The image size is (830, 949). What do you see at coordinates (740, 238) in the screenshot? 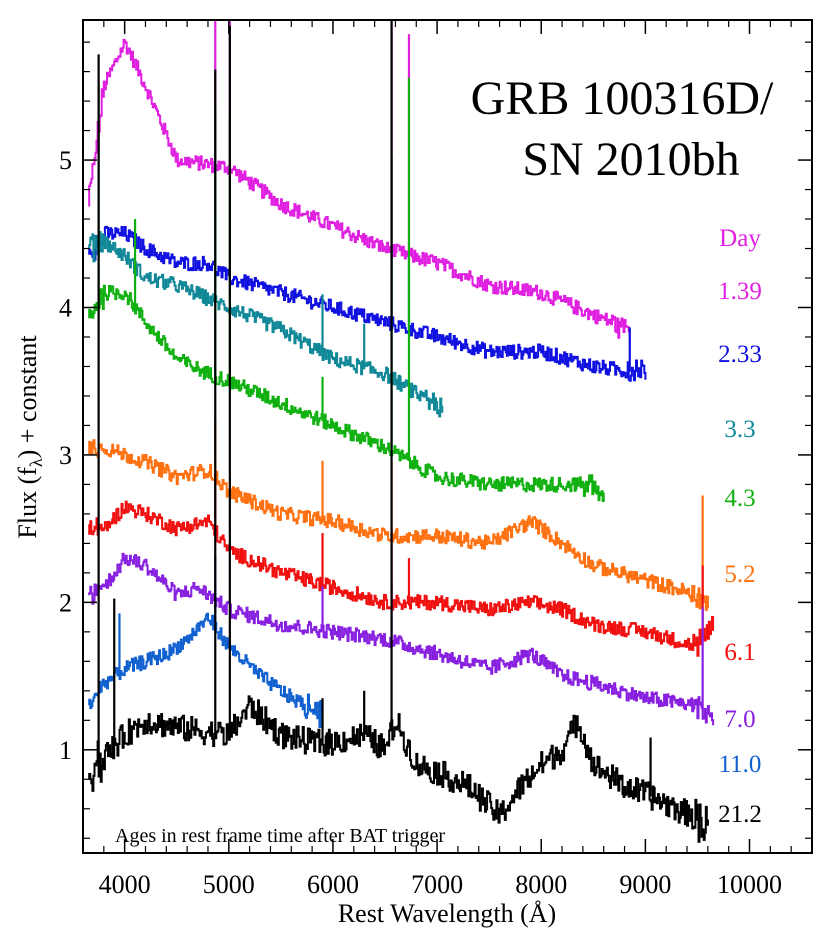
I see `legend-header: Day` at bounding box center [740, 238].